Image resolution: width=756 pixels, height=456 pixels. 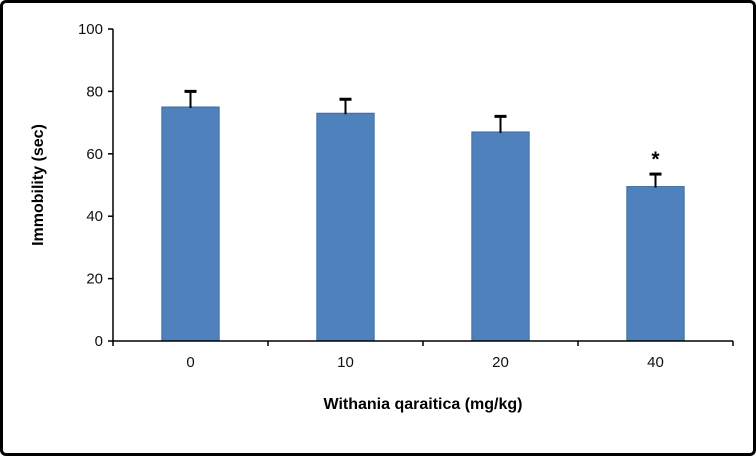 What do you see at coordinates (655, 159) in the screenshot?
I see `significance-asterisk: *` at bounding box center [655, 159].